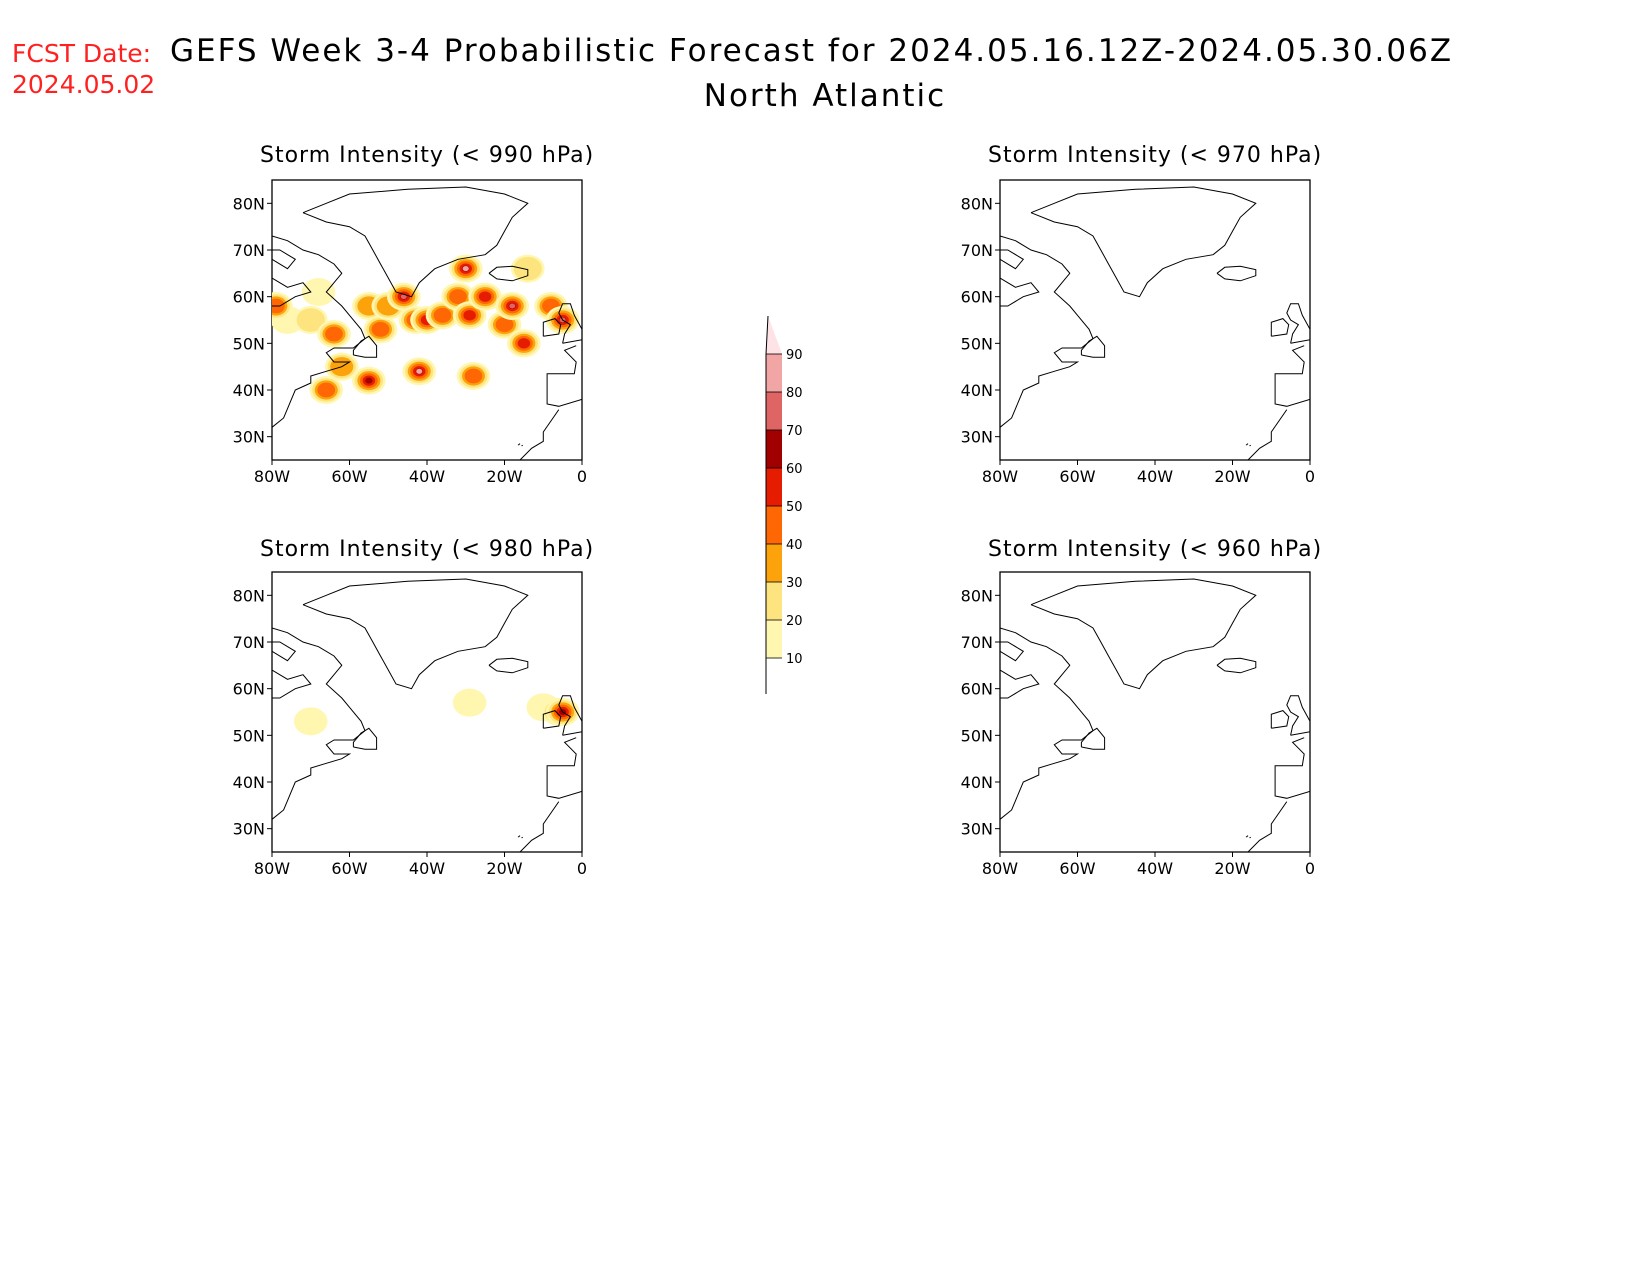 The image size is (1650, 1275). What do you see at coordinates (794, 355) in the screenshot?
I see `colorbar-tick-label: 90` at bounding box center [794, 355].